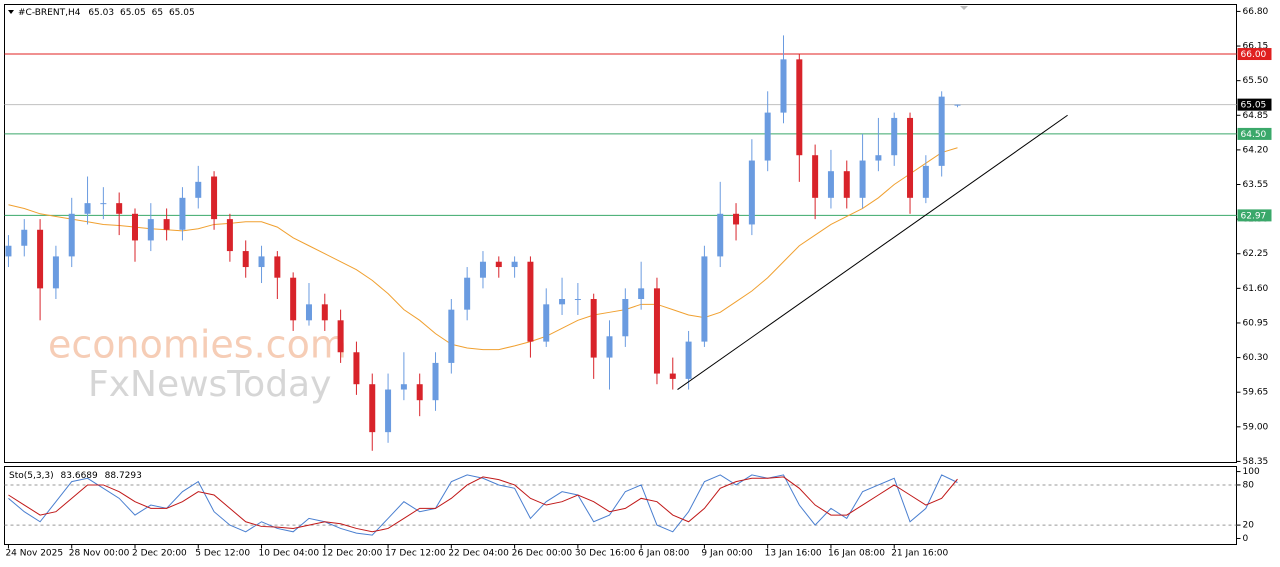 The image size is (1280, 567). I want to click on shift-marker, so click(964, 8).